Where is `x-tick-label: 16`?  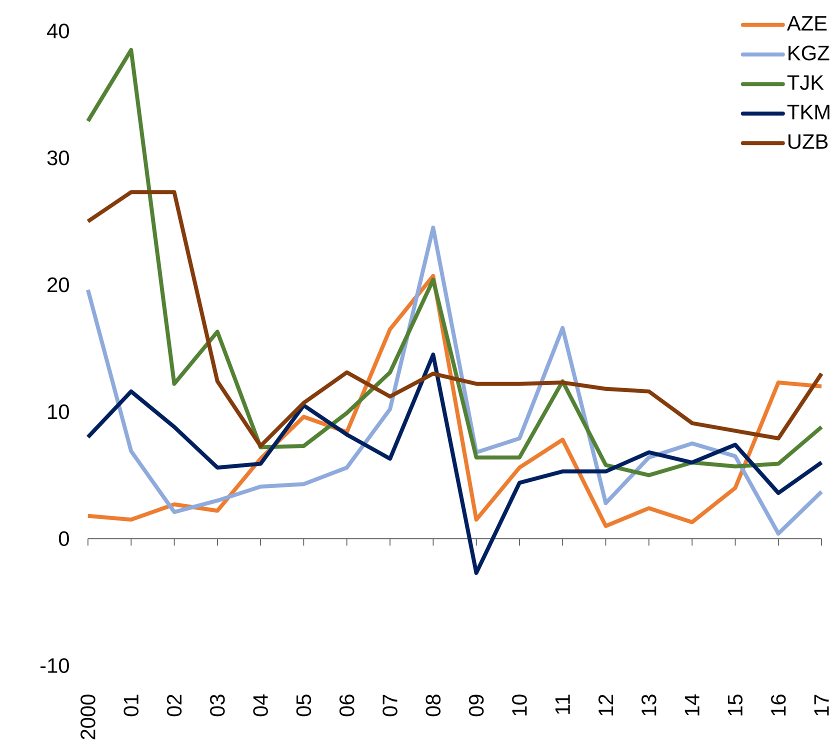 x-tick-label: 16 is located at coordinates (778, 705).